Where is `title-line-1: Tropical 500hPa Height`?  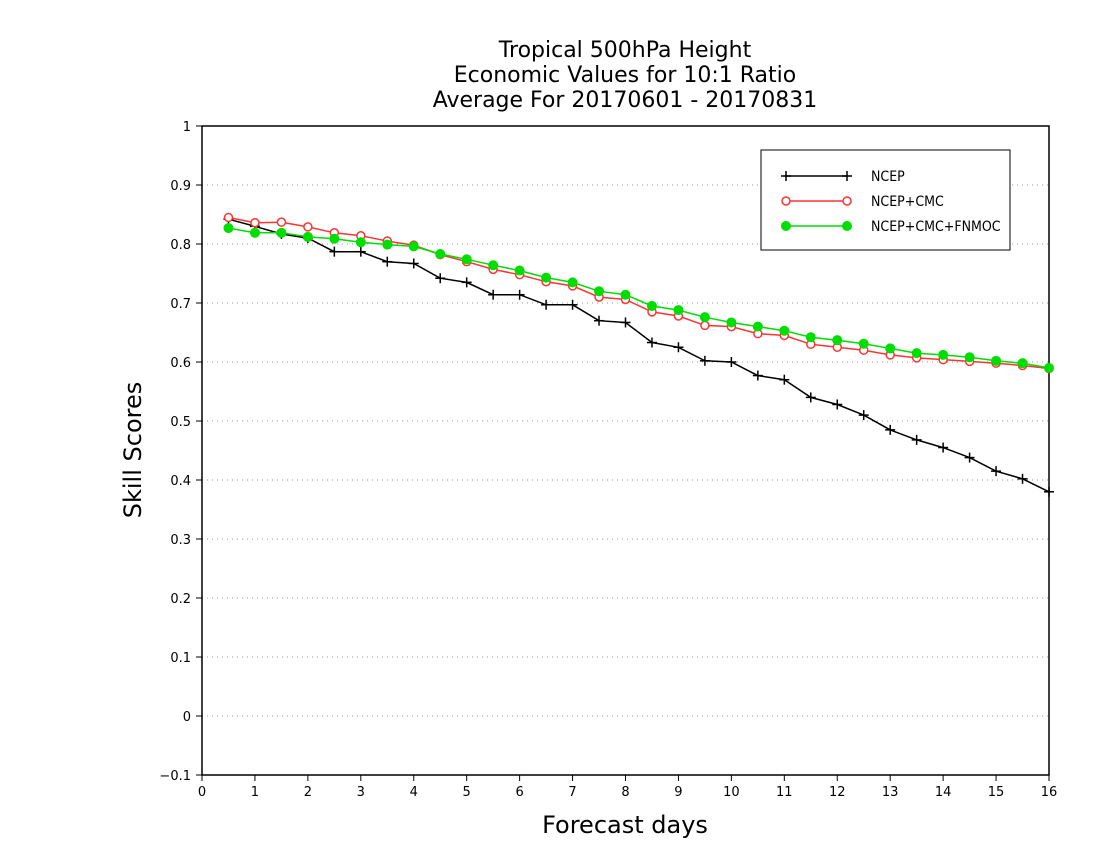 title-line-1: Tropical 500hPa Height is located at coordinates (625, 50).